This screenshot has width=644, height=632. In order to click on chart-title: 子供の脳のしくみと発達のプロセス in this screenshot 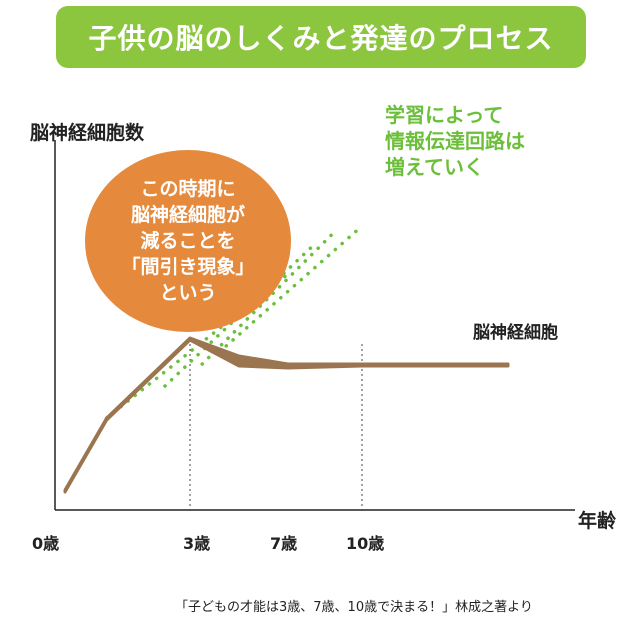, I will do `click(321, 38)`.